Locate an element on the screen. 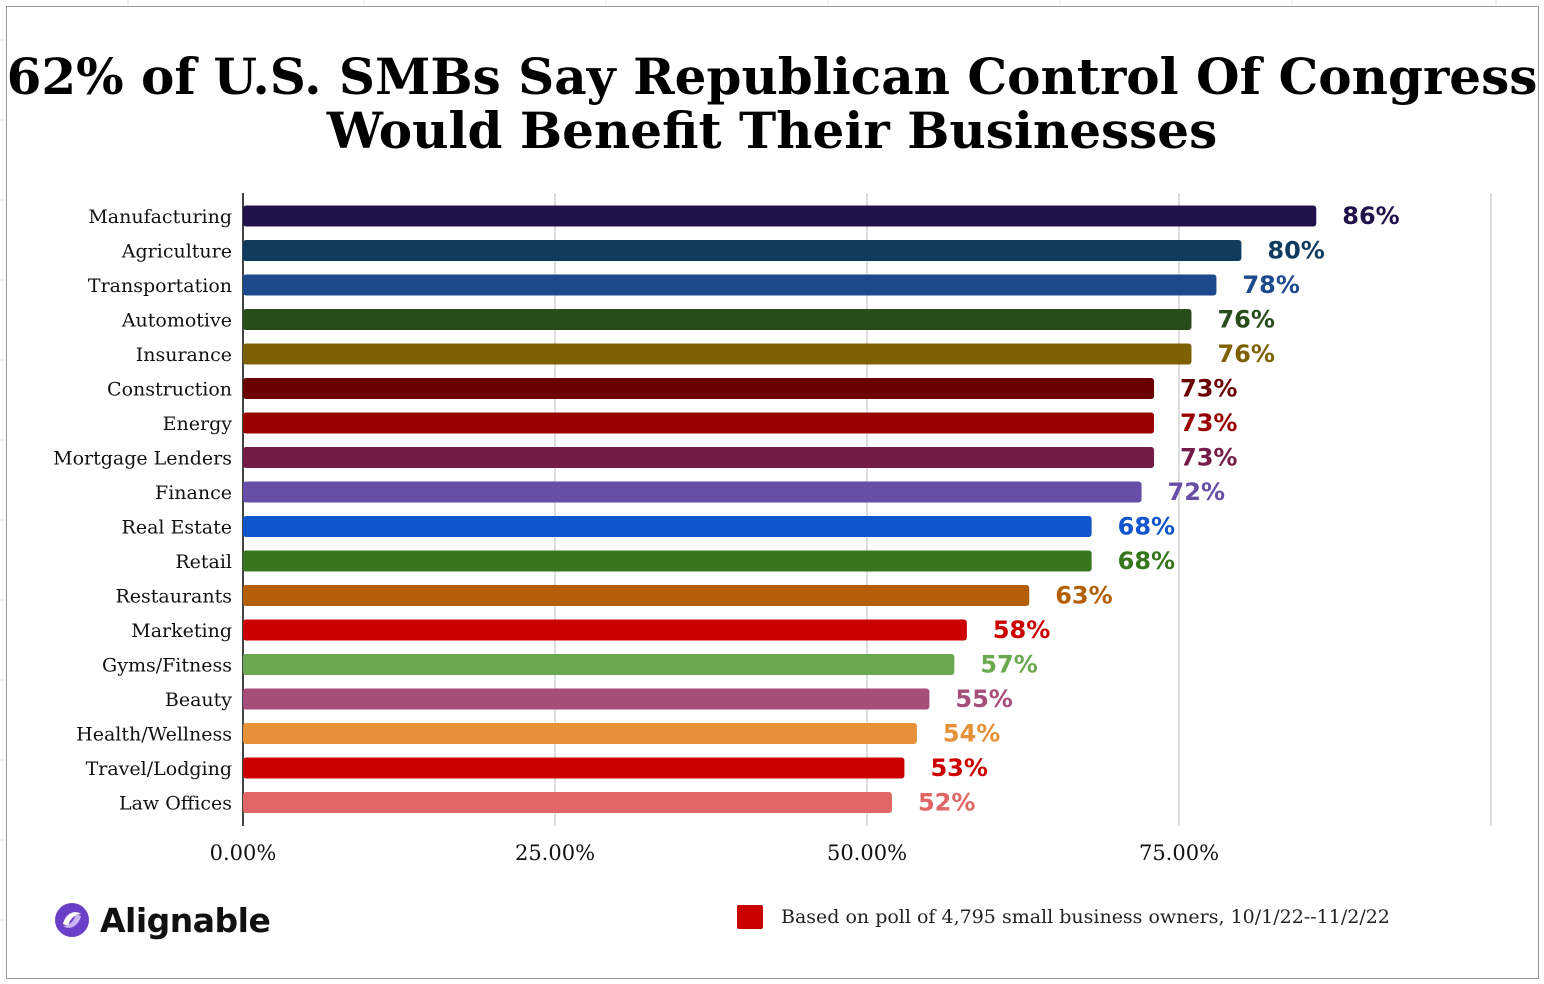 This screenshot has width=1544, height=984. category-label: Manufacturing is located at coordinates (160, 217).